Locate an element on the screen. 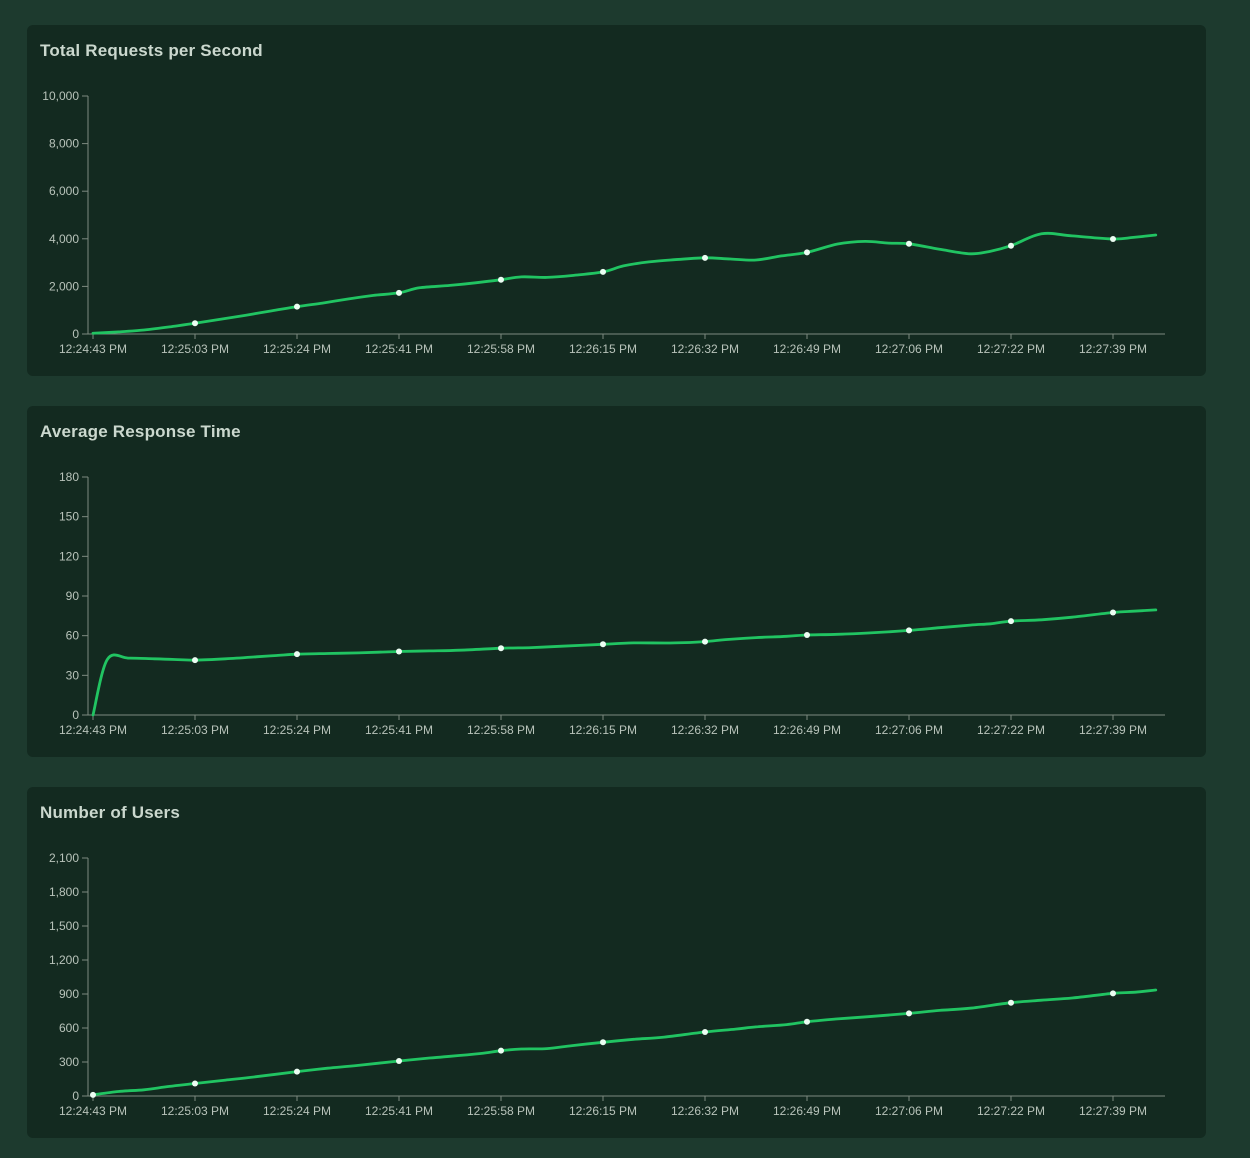 This screenshot has height=1158, width=1250. chart-title-number-of-users: Number of Users is located at coordinates (110, 812).